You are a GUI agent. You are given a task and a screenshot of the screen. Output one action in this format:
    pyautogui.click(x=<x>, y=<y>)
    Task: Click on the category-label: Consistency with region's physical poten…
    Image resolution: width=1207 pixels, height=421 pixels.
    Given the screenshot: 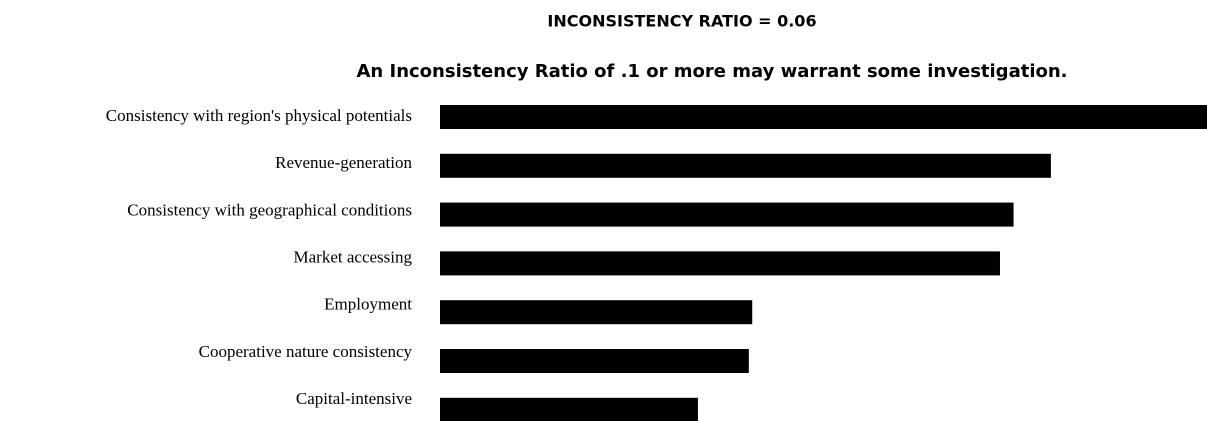 What is the action you would take?
    pyautogui.click(x=259, y=115)
    